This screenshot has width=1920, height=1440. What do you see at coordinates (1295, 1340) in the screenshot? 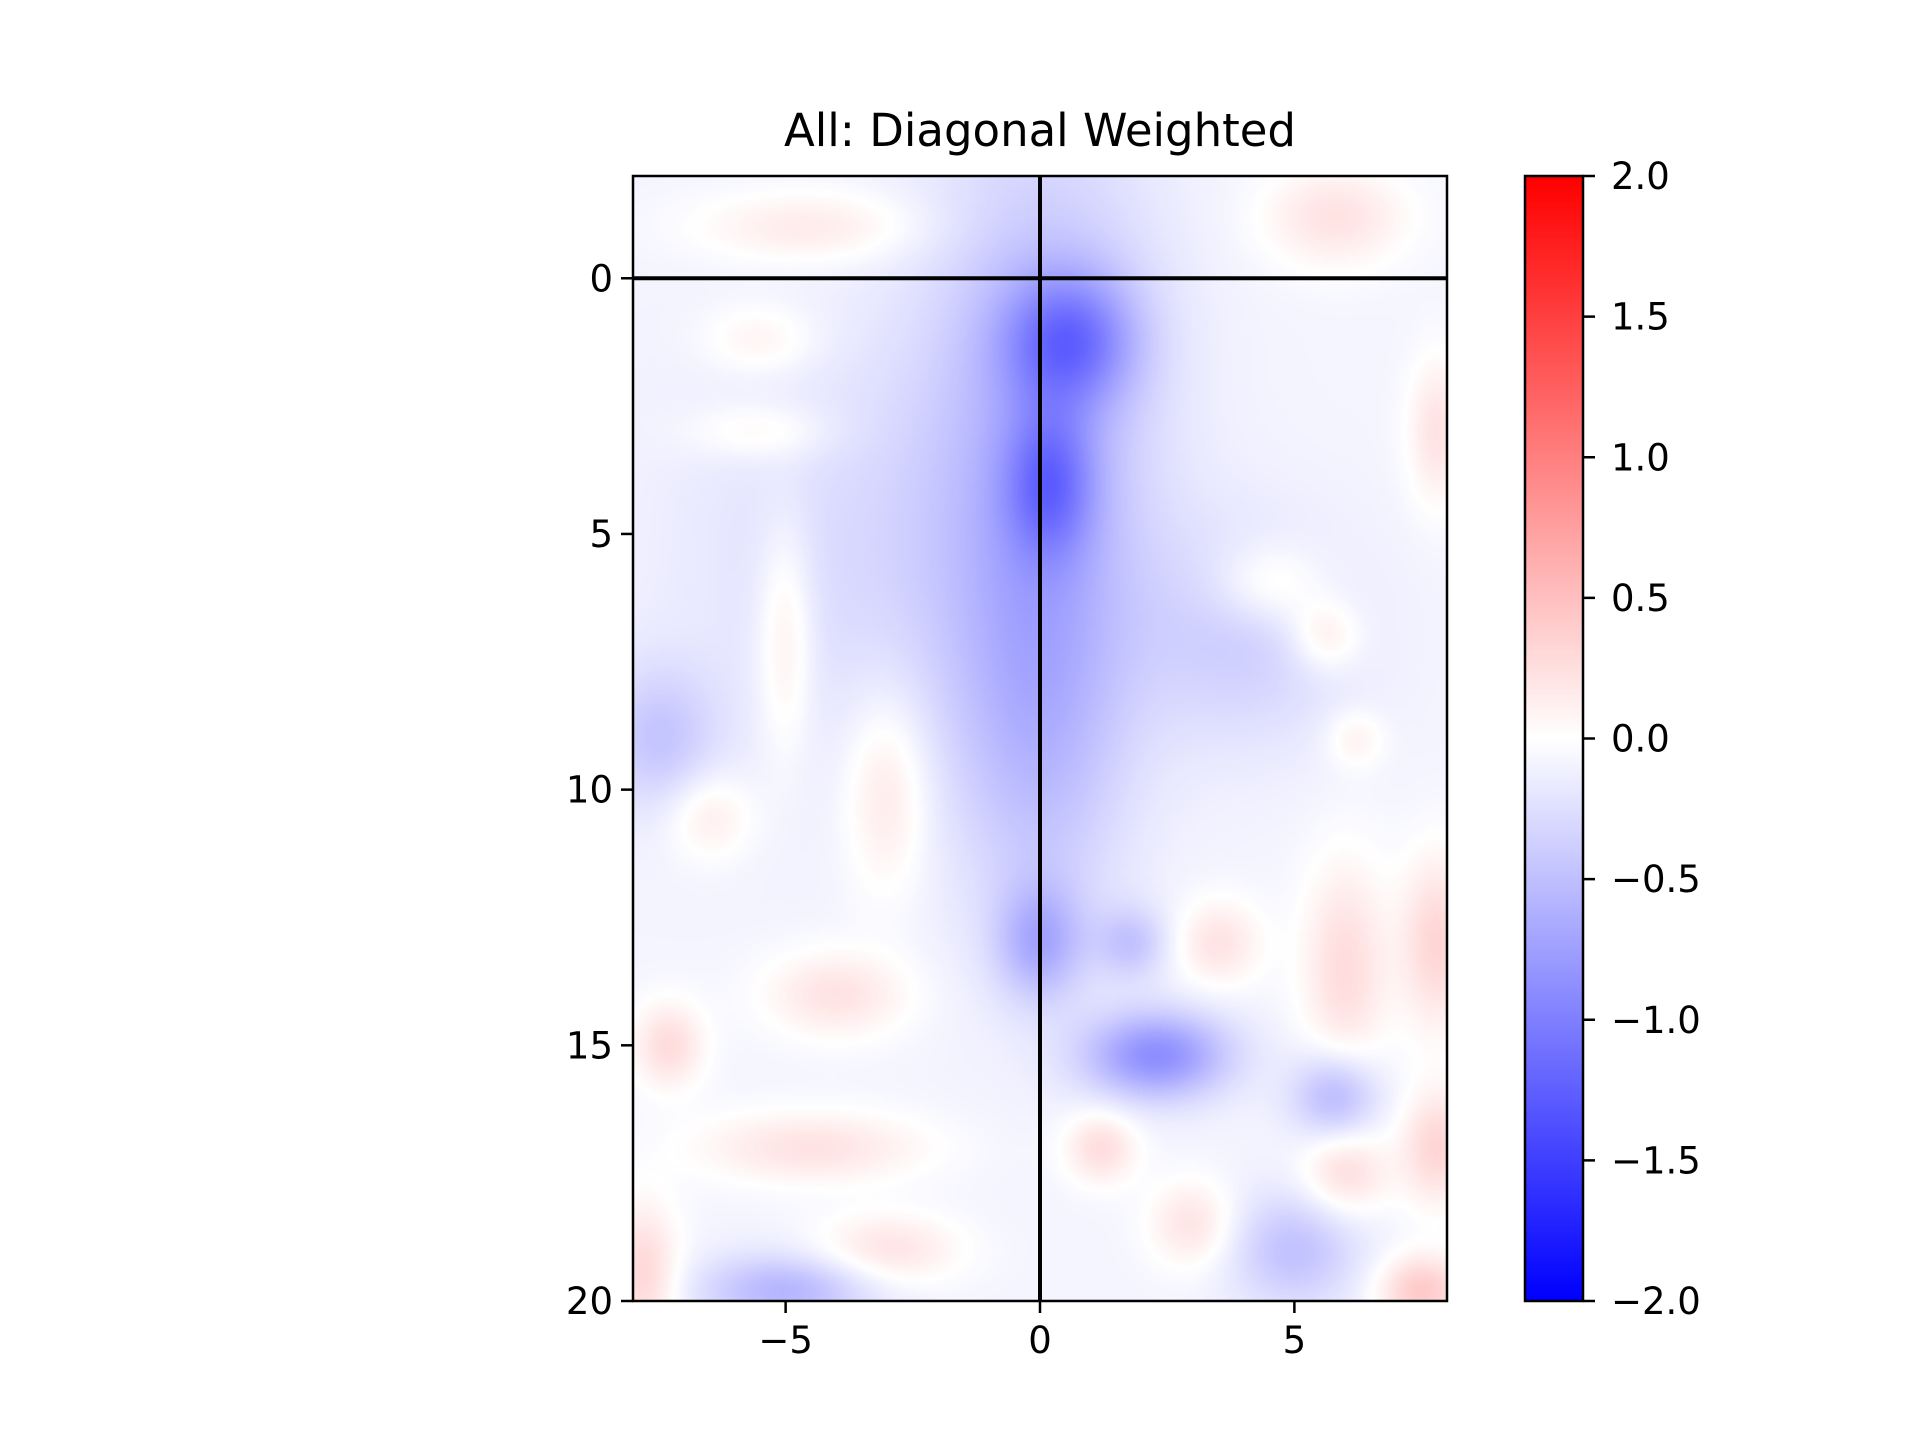
I see `x-tick-label: 5` at bounding box center [1295, 1340].